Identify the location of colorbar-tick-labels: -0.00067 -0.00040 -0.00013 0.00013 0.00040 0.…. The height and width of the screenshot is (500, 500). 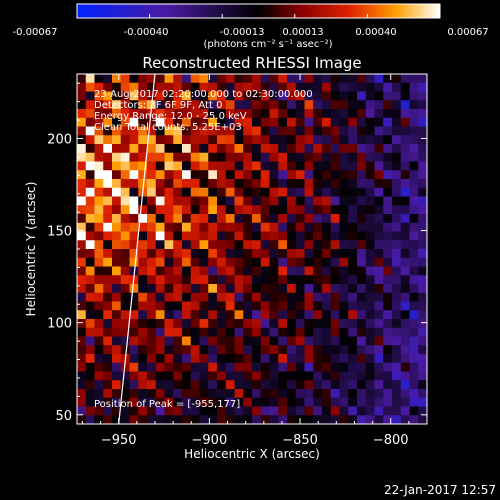
(251, 32).